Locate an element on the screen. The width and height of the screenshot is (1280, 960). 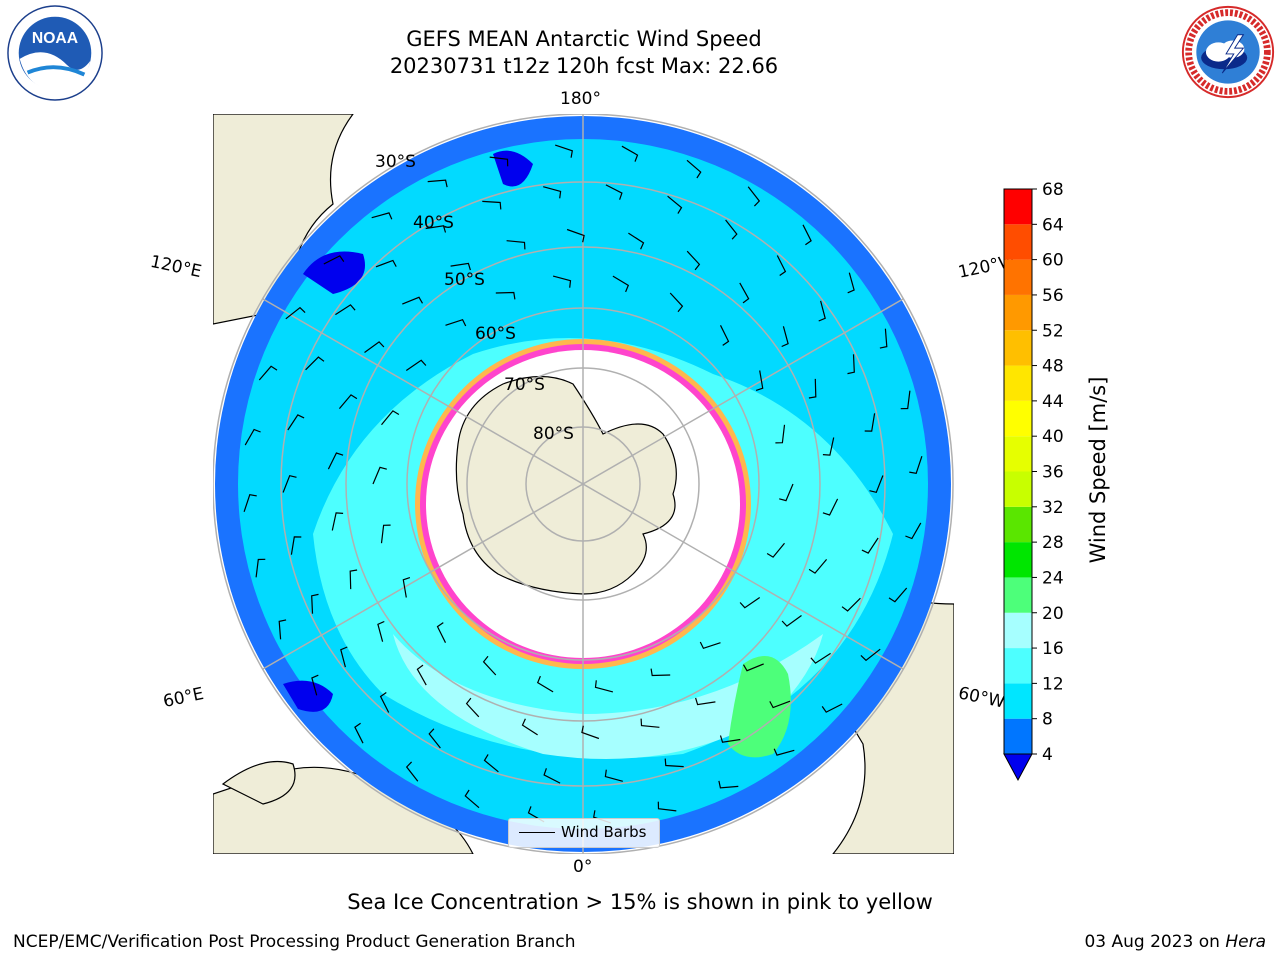
colorbar-tick-label: 64 is located at coordinates (1053, 225).